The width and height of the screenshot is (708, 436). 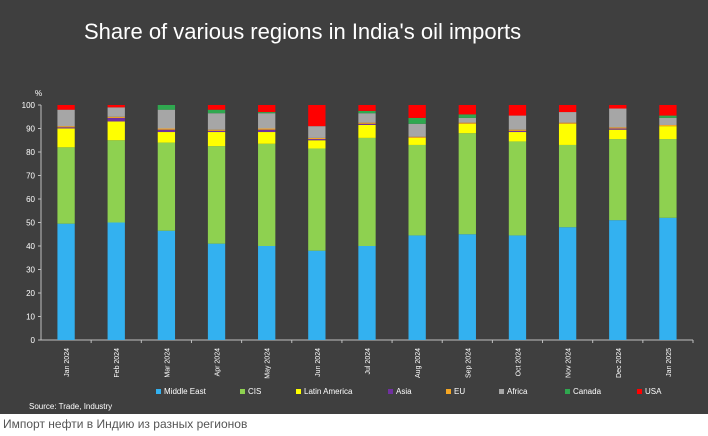 I want to click on y-tick-label: 70, so click(x=30, y=176).